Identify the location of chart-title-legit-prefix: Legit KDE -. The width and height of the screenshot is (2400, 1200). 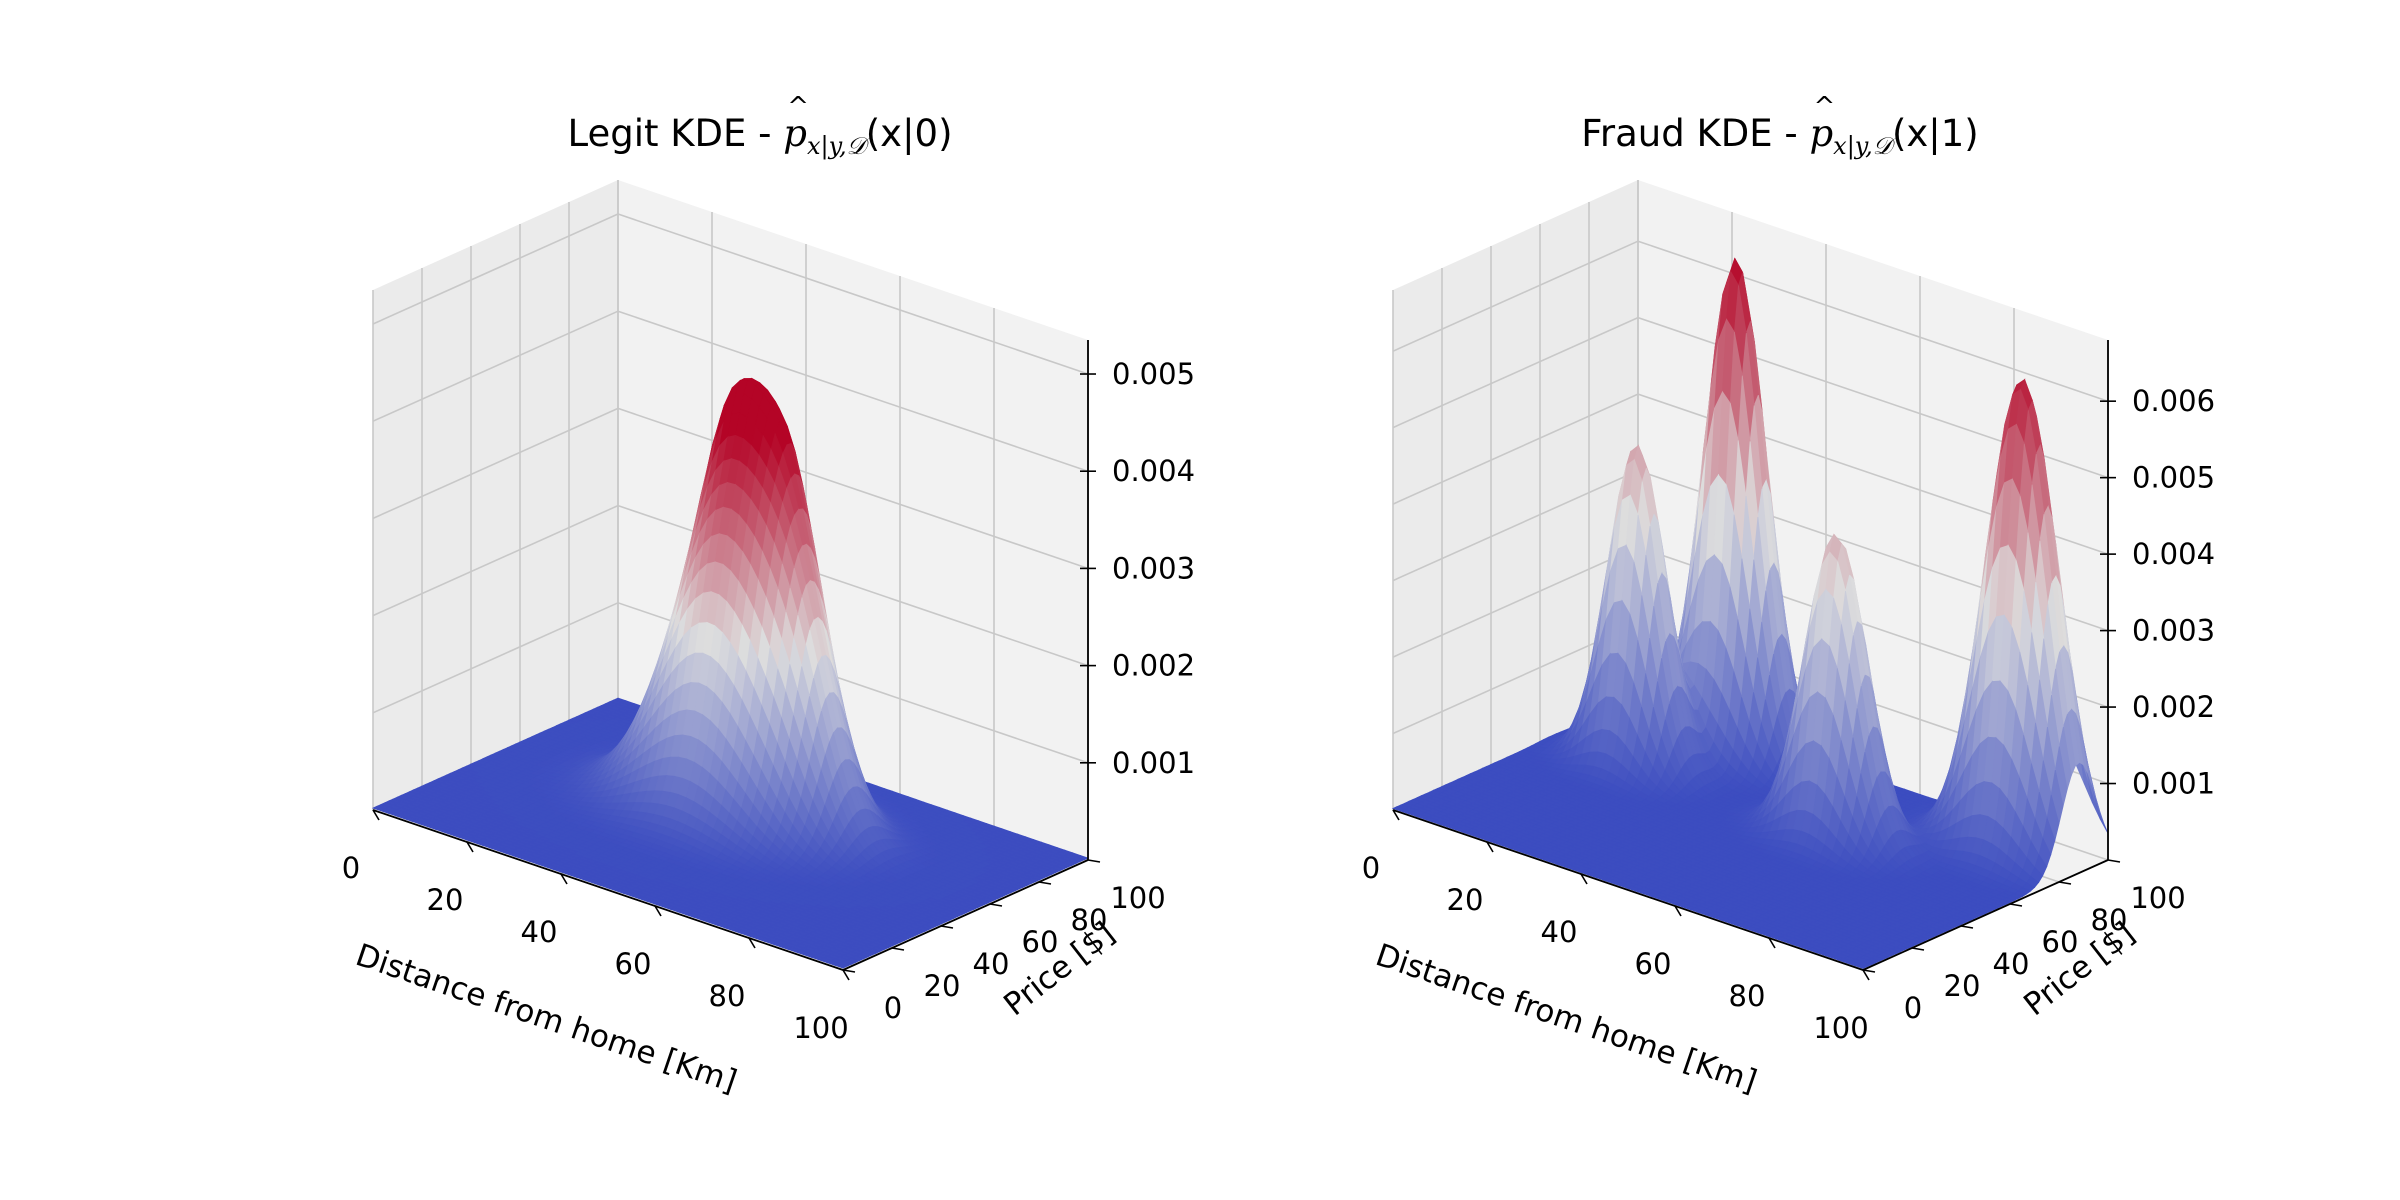
(675, 133).